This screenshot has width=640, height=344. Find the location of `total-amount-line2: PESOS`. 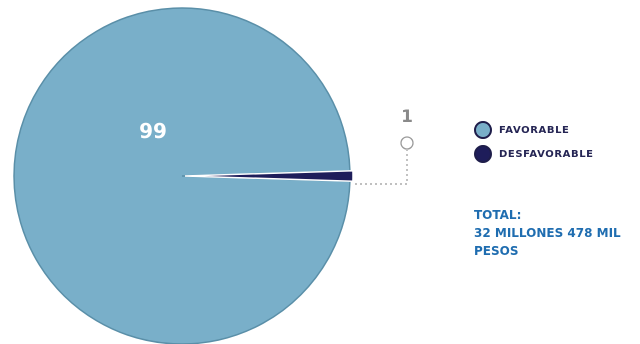

total-amount-line2: PESOS is located at coordinates (496, 251).